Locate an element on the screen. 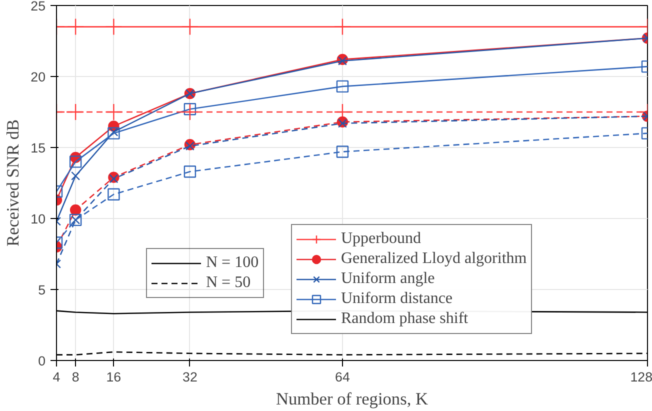 Image resolution: width=652 pixels, height=411 pixels. y-tick-label: 5 is located at coordinates (42, 290).